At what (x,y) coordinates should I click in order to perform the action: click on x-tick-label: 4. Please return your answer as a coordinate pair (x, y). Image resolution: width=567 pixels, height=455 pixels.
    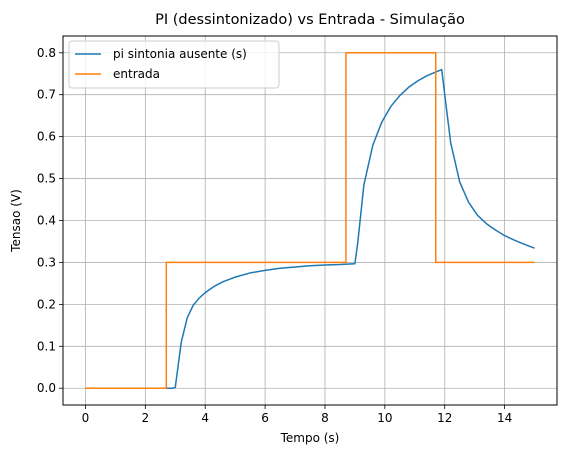
    Looking at the image, I should click on (205, 418).